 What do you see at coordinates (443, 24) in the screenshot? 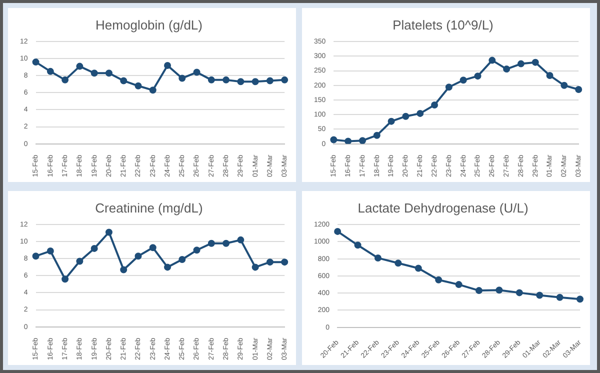
I see `chart-title: Platelets (10^9/L)` at bounding box center [443, 24].